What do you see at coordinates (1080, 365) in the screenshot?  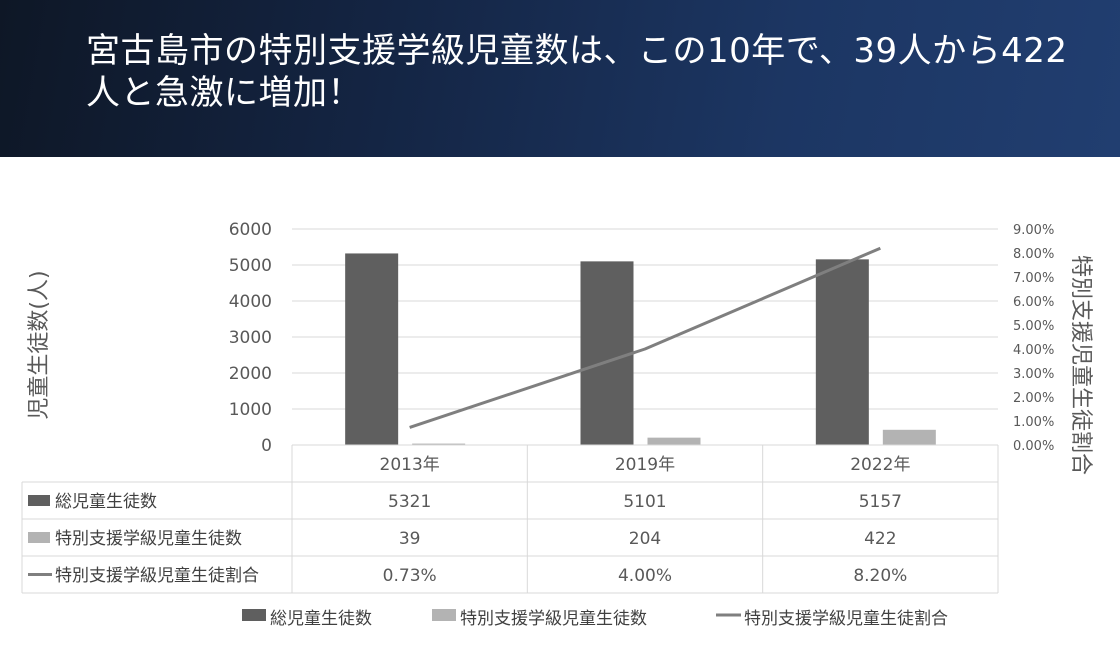 I see `y2-axis-title: 特別支援児童生徒割合` at bounding box center [1080, 365].